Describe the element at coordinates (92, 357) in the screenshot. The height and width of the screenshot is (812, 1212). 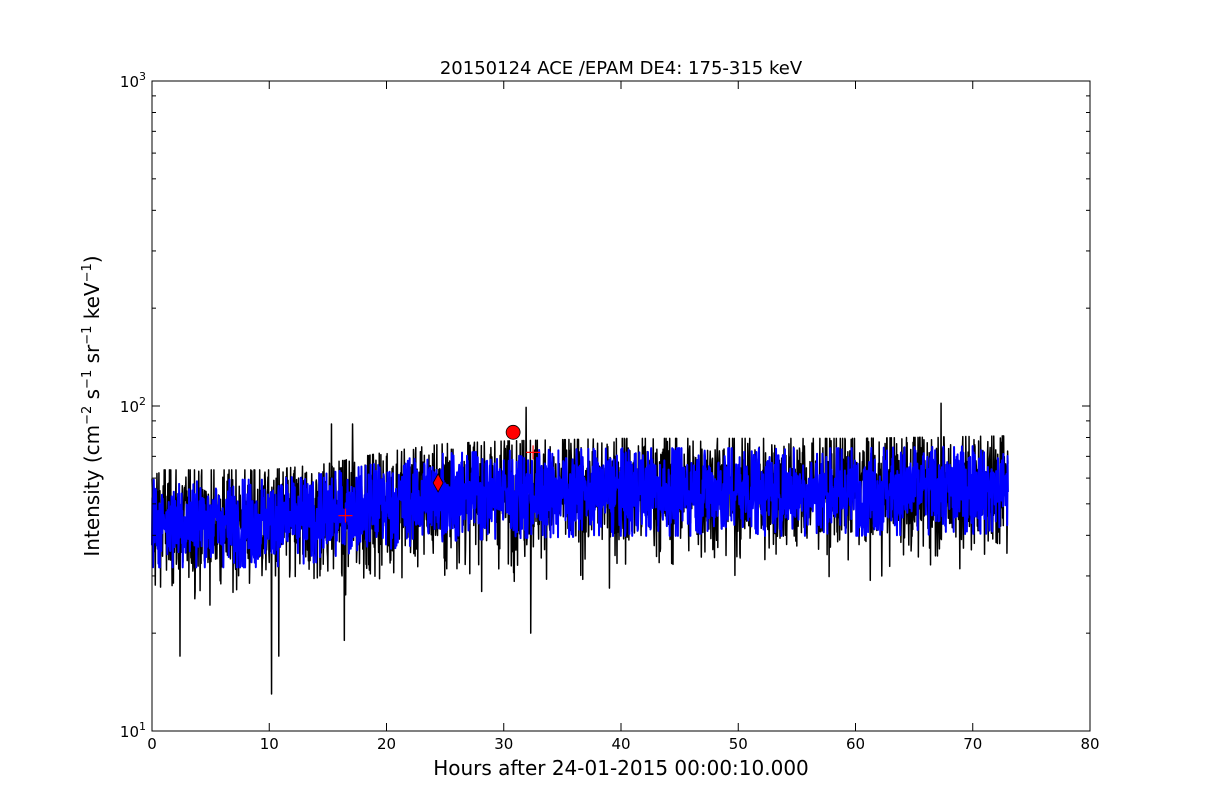
I see `y-label-mid2: sr` at that location.